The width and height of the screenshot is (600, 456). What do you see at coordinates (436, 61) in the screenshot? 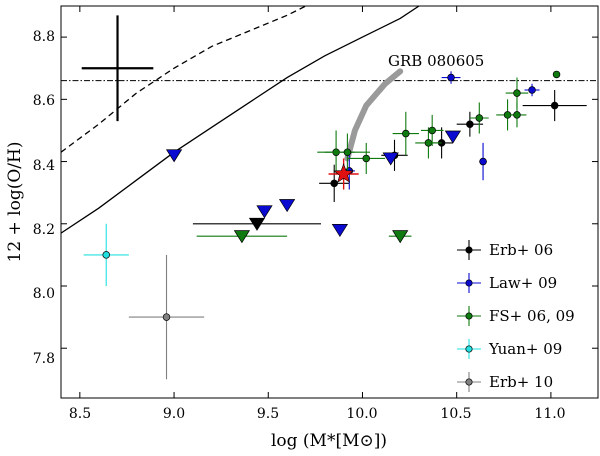
I see `grb-label: GRB 080605` at bounding box center [436, 61].